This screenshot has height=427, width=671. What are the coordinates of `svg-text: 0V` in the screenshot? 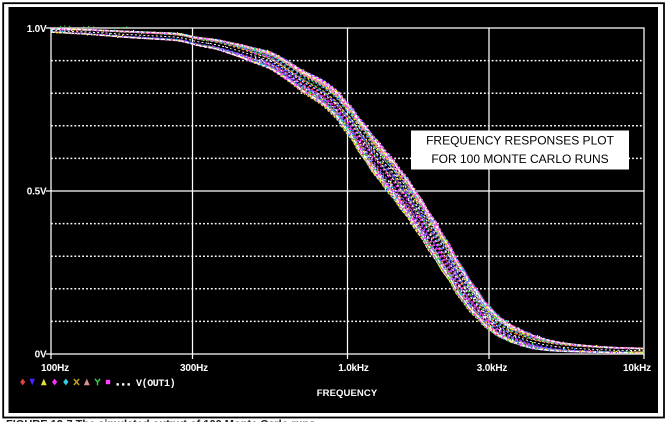 It's located at (41, 355).